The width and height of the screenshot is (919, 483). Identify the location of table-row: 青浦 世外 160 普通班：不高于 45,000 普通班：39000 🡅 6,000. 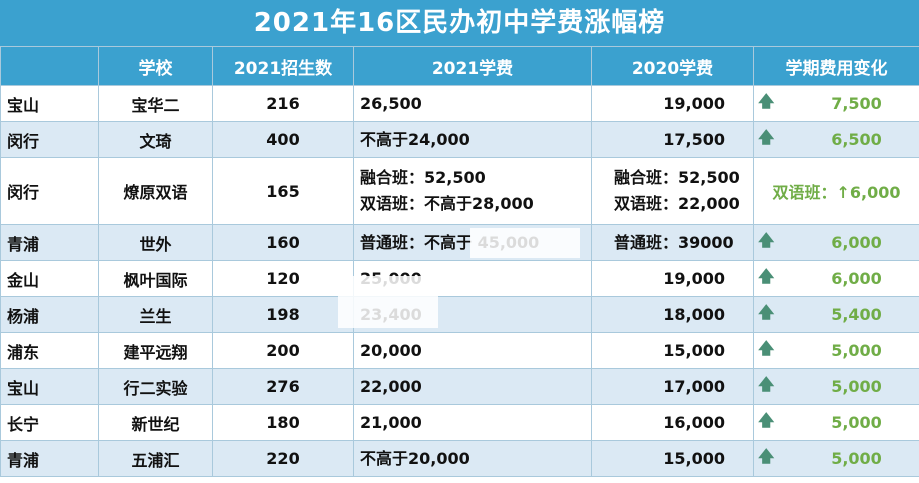
(459, 242).